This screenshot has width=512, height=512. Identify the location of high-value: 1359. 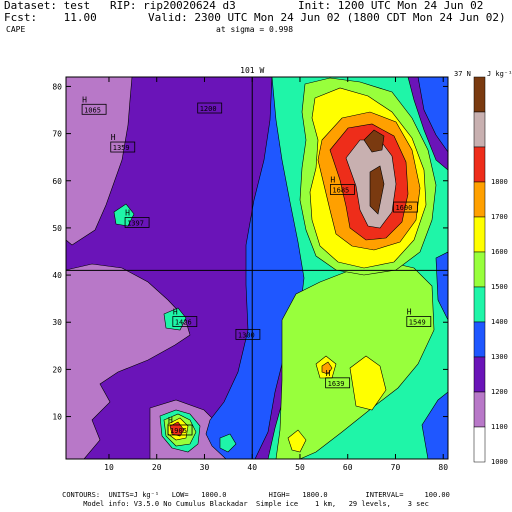
(121, 148).